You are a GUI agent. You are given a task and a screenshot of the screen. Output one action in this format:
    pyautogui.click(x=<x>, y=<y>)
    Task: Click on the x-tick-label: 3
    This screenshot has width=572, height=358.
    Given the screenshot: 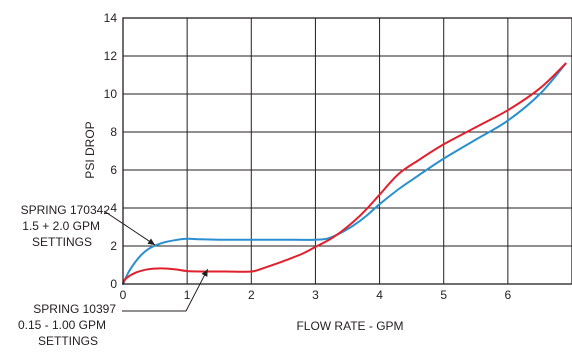 What is the action you would take?
    pyautogui.click(x=315, y=295)
    